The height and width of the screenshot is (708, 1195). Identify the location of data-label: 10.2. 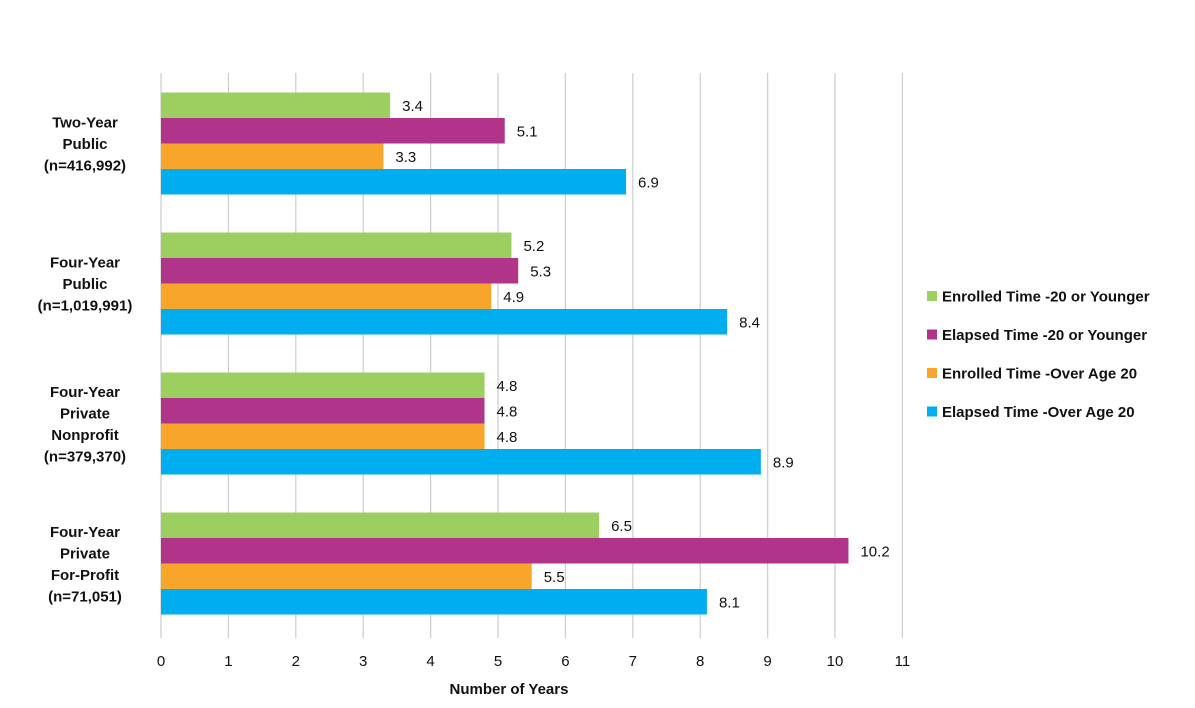
(874, 551).